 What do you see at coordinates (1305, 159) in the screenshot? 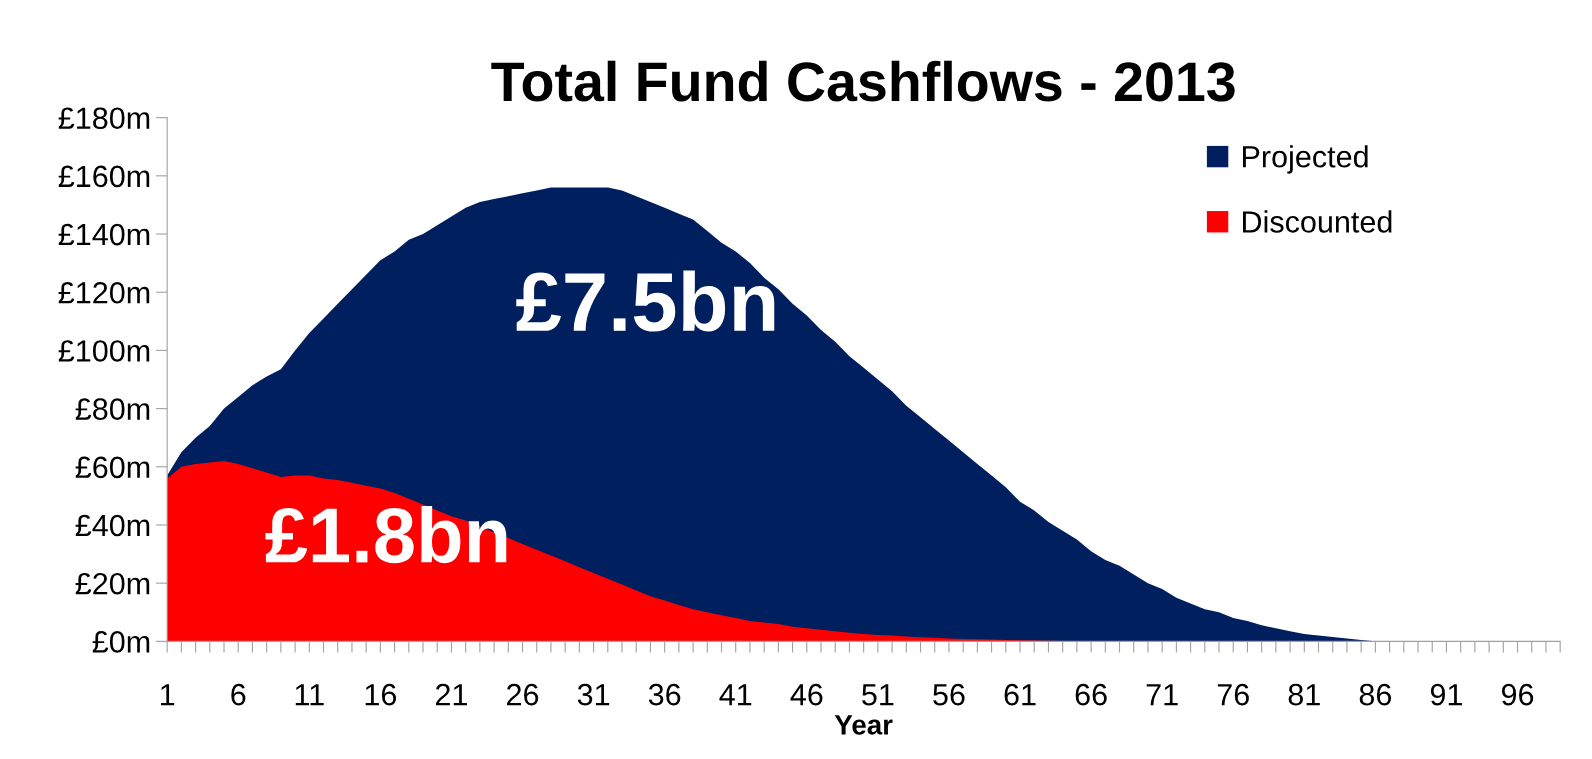
I see `legend-label: Projected` at bounding box center [1305, 159].